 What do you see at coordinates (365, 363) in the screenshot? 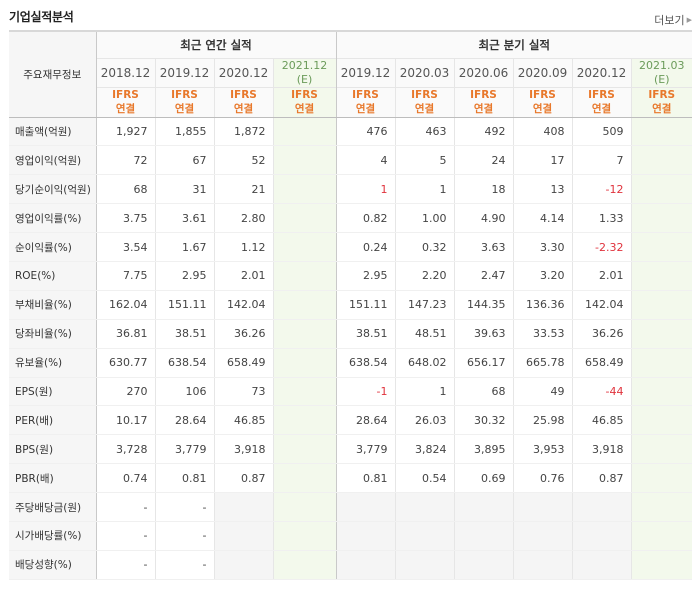
I see `quarter-value-cell: 638.54` at bounding box center [365, 363].